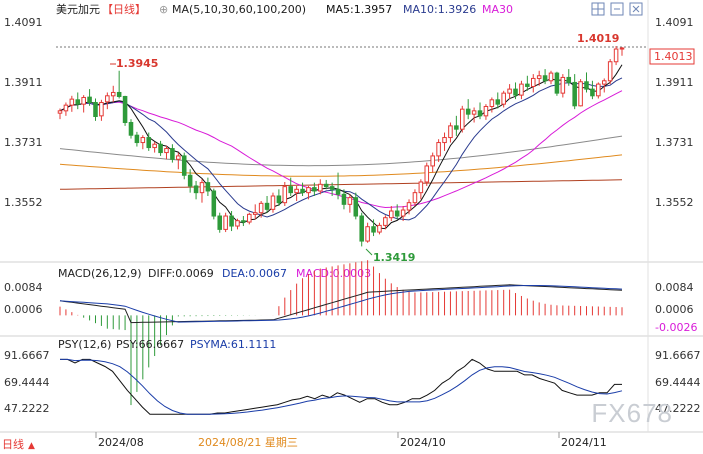  Describe the element at coordinates (137, 63) in the screenshot. I see `high-annotation: 1.3945` at that location.